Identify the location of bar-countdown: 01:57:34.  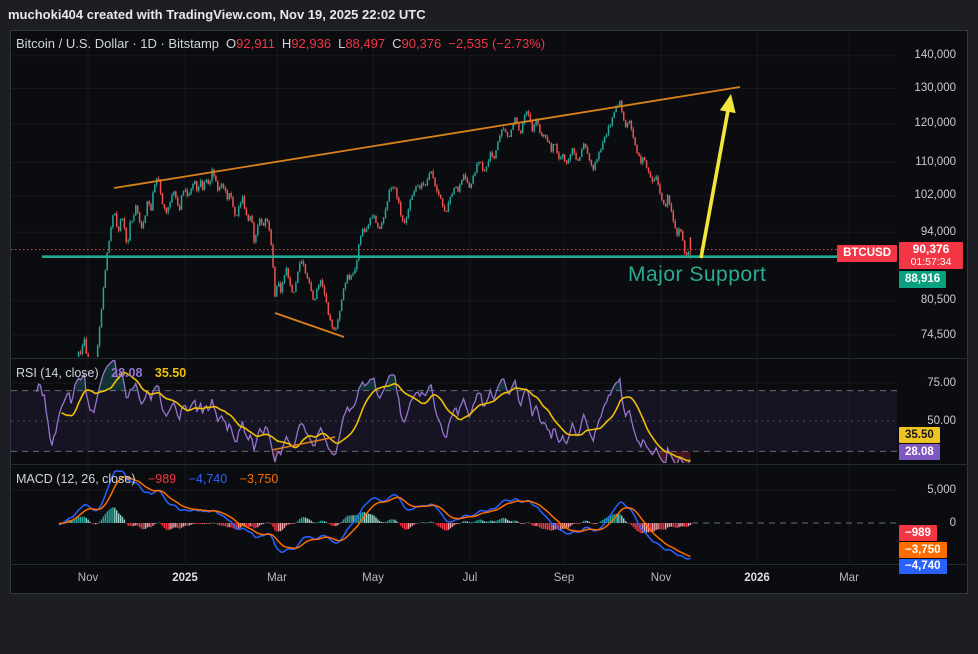
(931, 262).